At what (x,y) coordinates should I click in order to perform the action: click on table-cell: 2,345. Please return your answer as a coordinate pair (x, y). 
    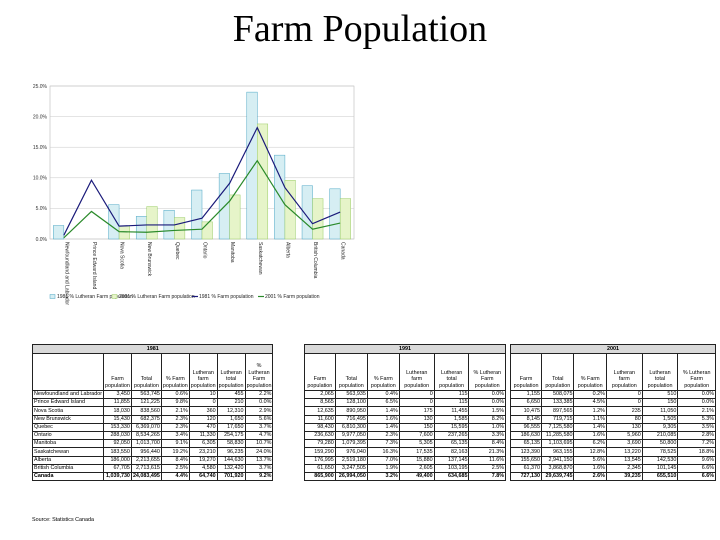
    Looking at the image, I should click on (624, 468).